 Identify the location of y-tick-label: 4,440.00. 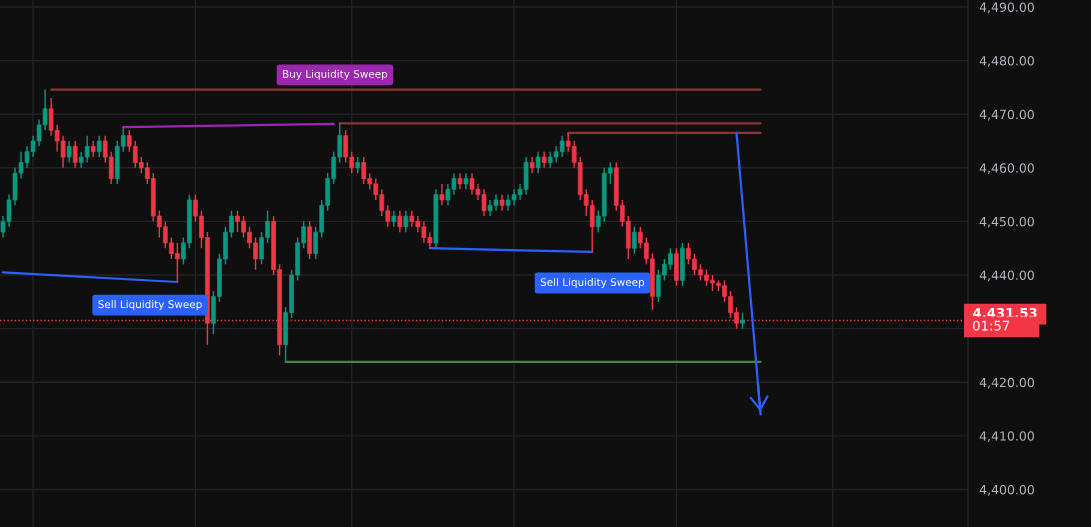
(1006, 276).